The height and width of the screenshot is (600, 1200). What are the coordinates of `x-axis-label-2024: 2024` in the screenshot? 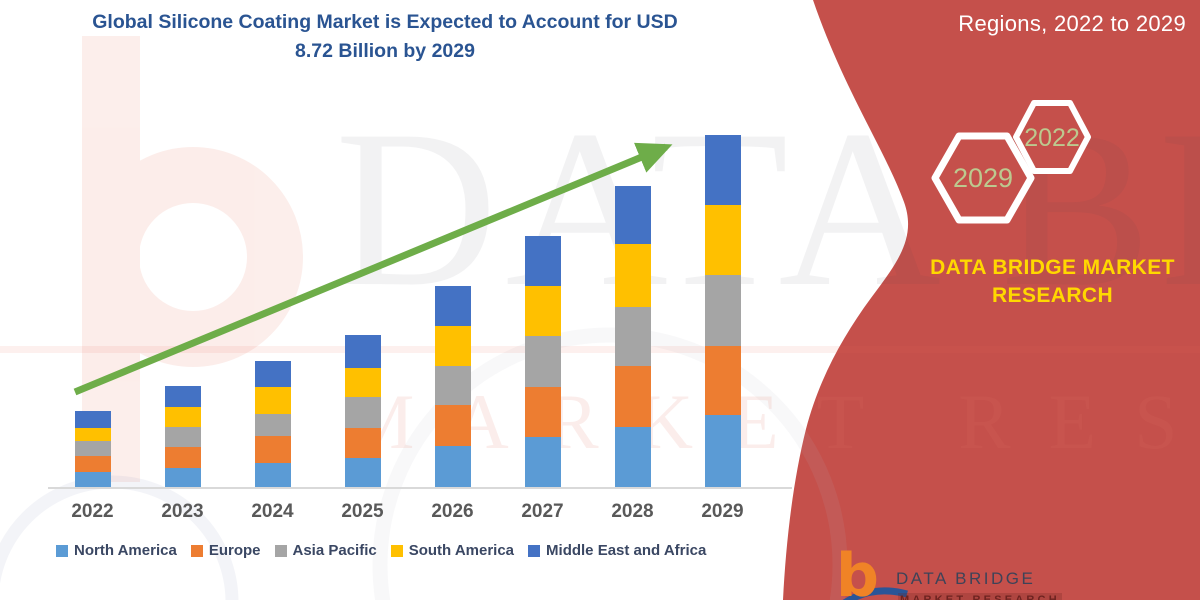 It's located at (272, 511).